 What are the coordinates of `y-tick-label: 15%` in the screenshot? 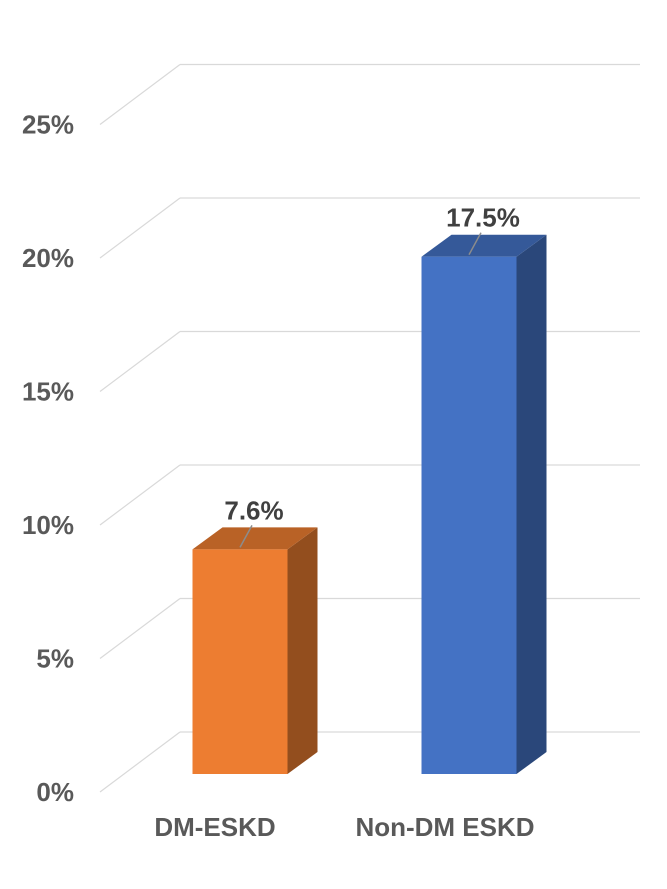 It's located at (48, 392).